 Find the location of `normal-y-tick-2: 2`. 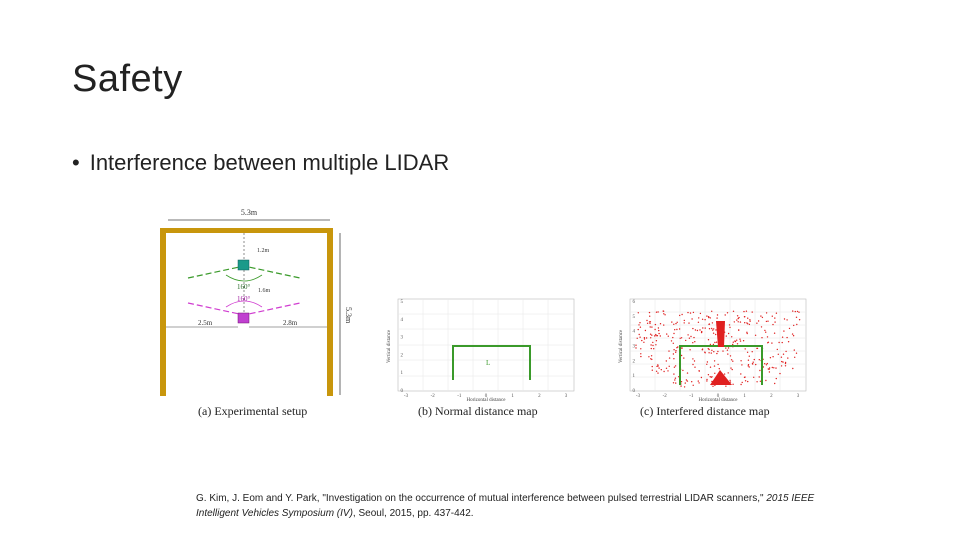

normal-y-tick-2: 2 is located at coordinates (402, 355).